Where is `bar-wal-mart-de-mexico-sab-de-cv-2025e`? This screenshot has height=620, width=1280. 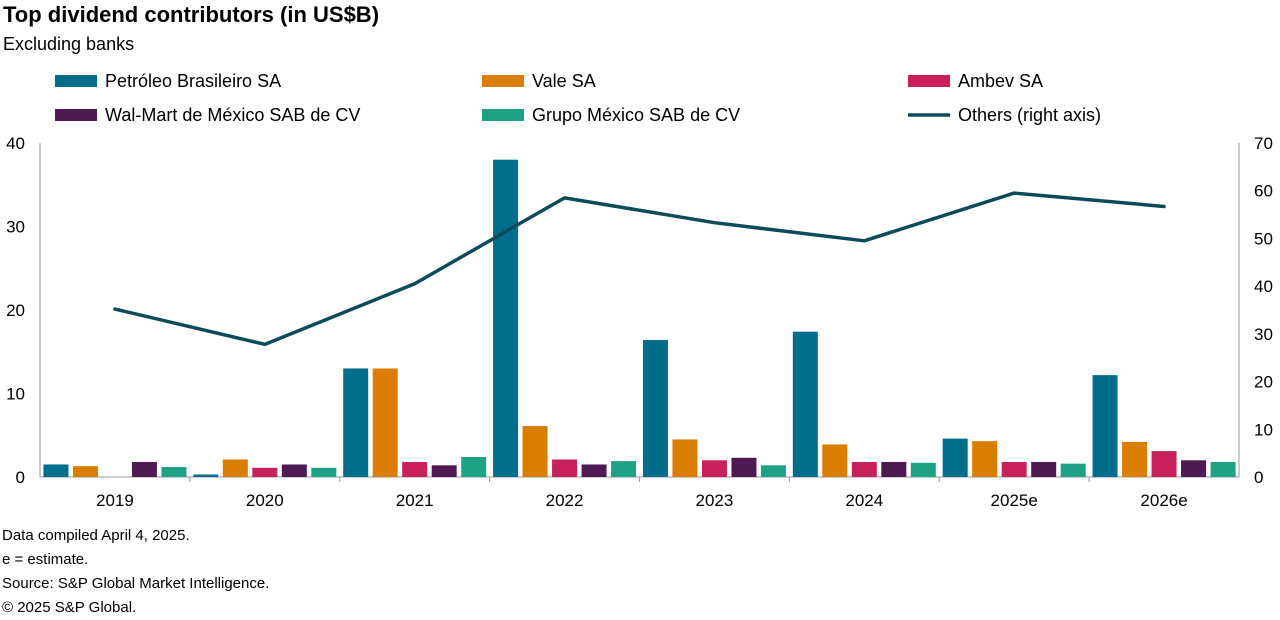
bar-wal-mart-de-mexico-sab-de-cv-2025e is located at coordinates (1043, 469).